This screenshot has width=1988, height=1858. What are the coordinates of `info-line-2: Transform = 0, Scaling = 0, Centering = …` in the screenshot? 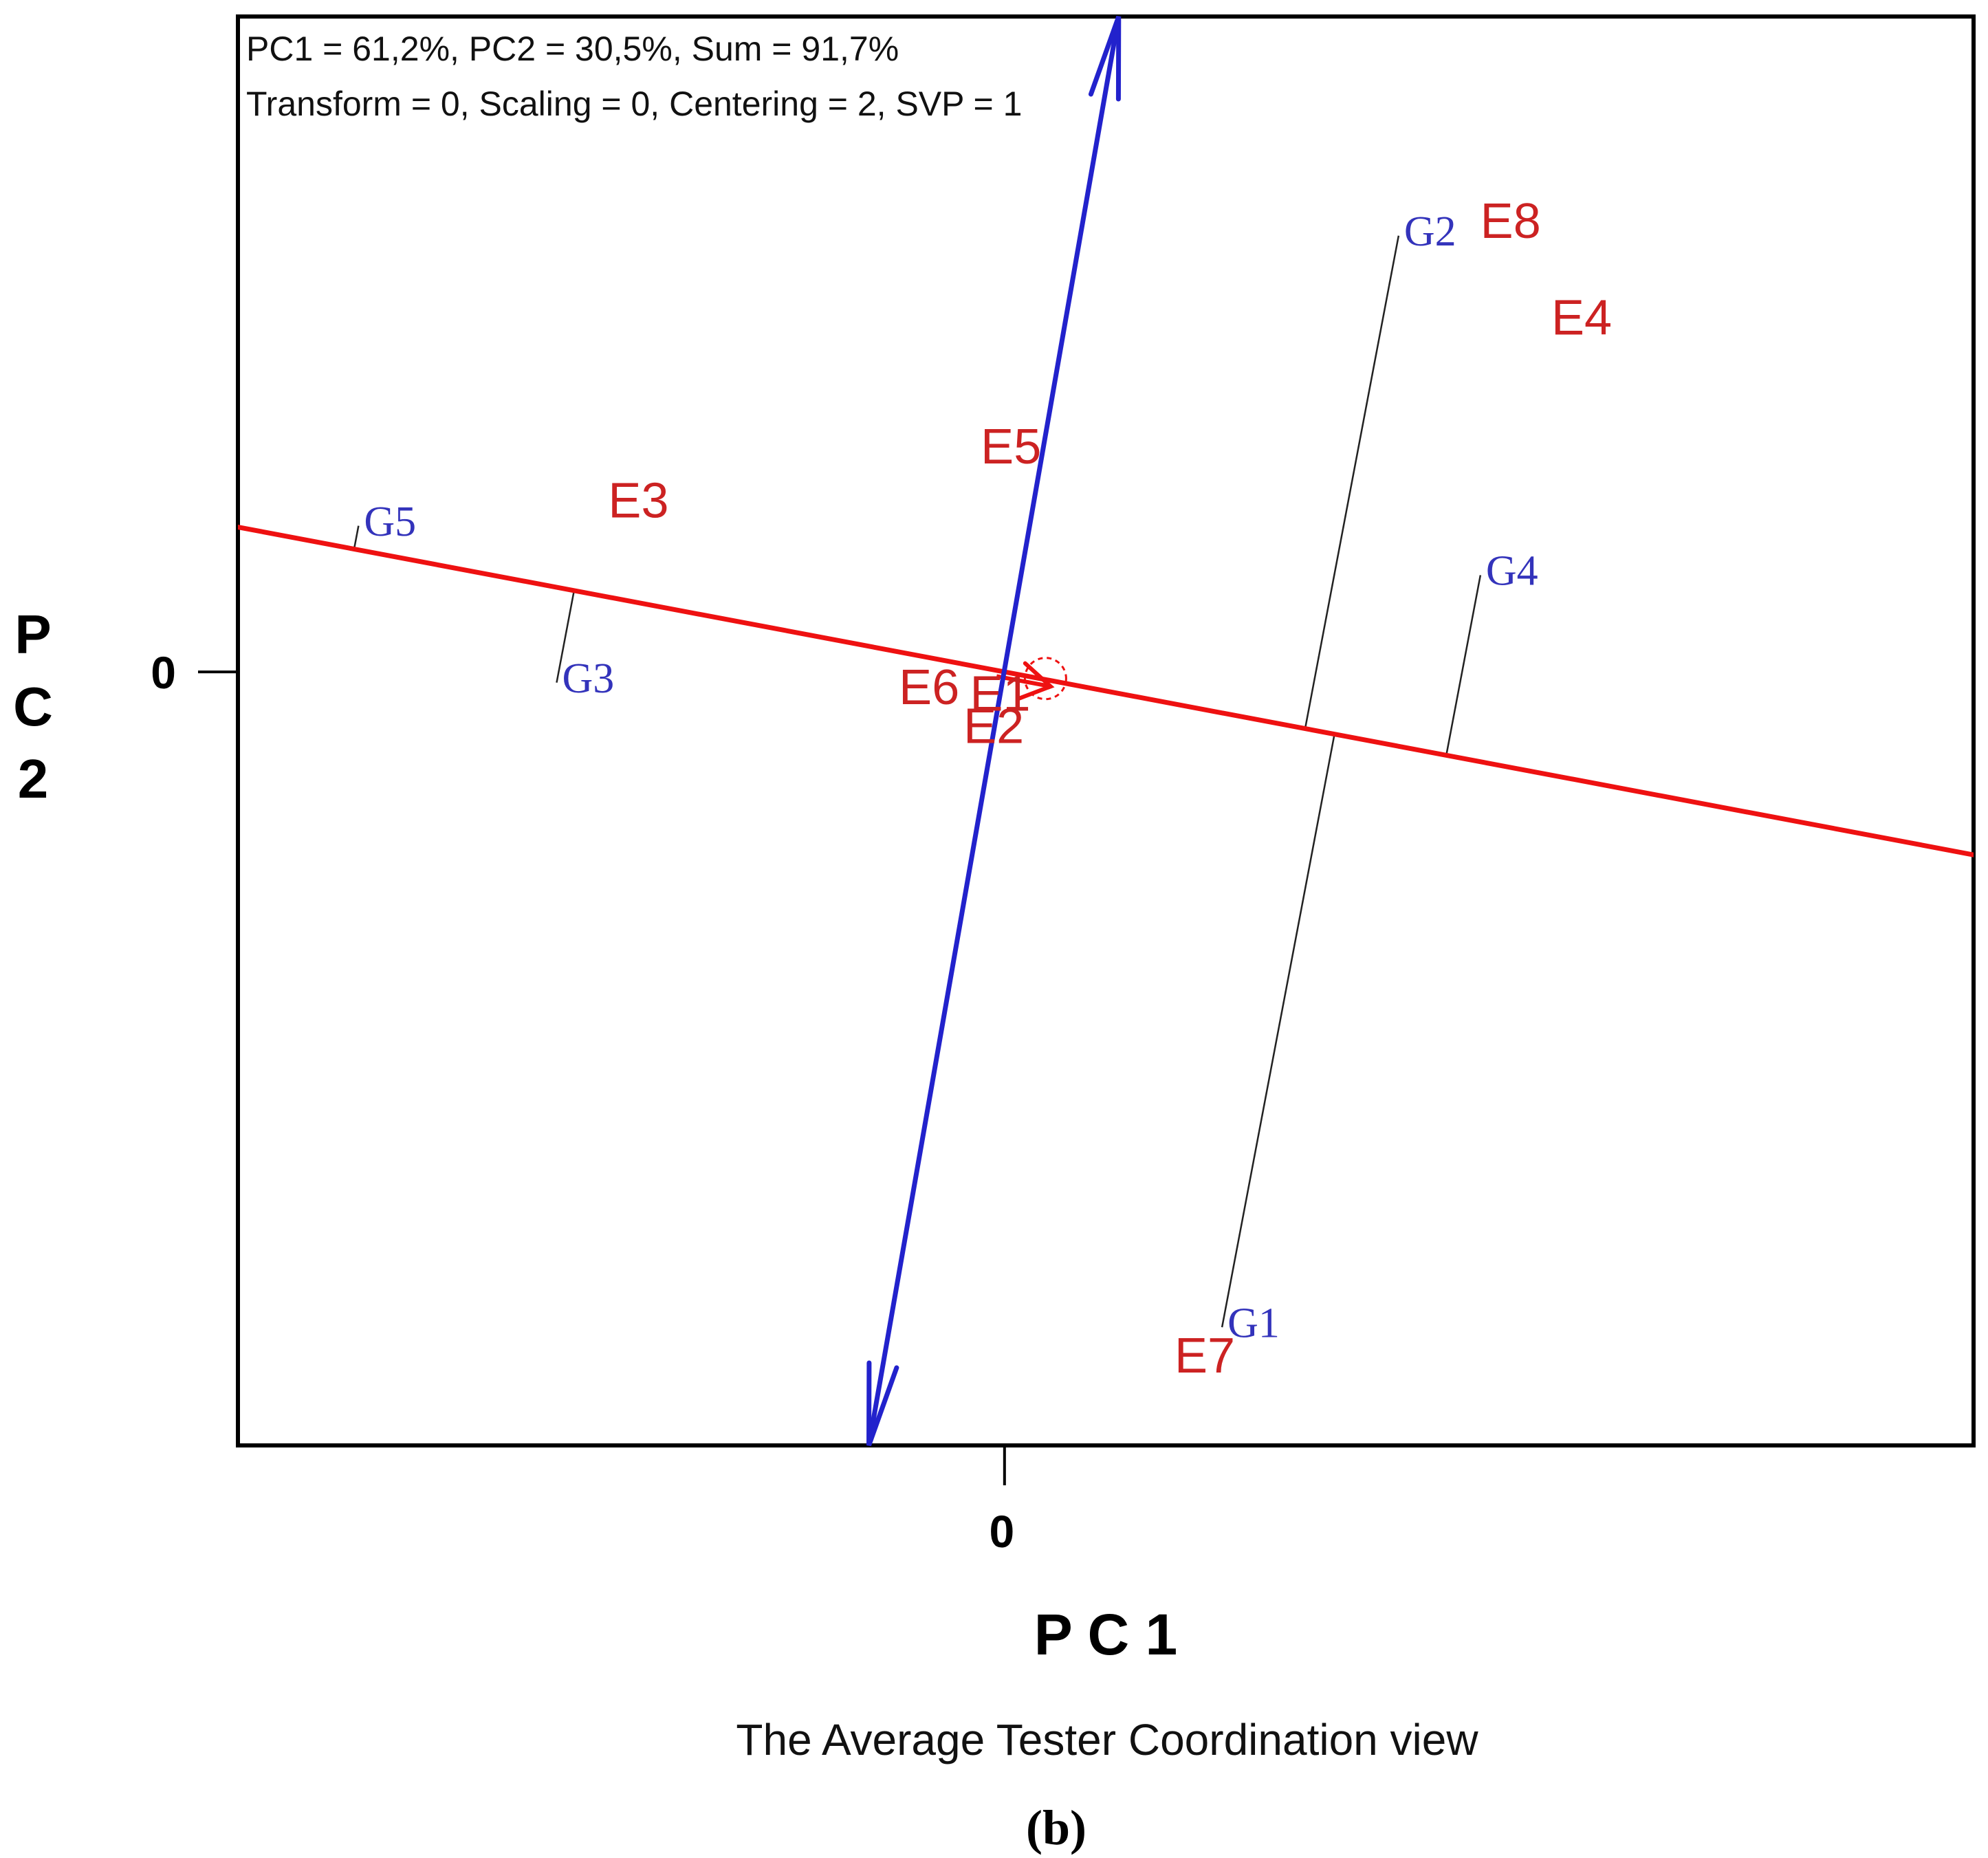 It's located at (634, 104).